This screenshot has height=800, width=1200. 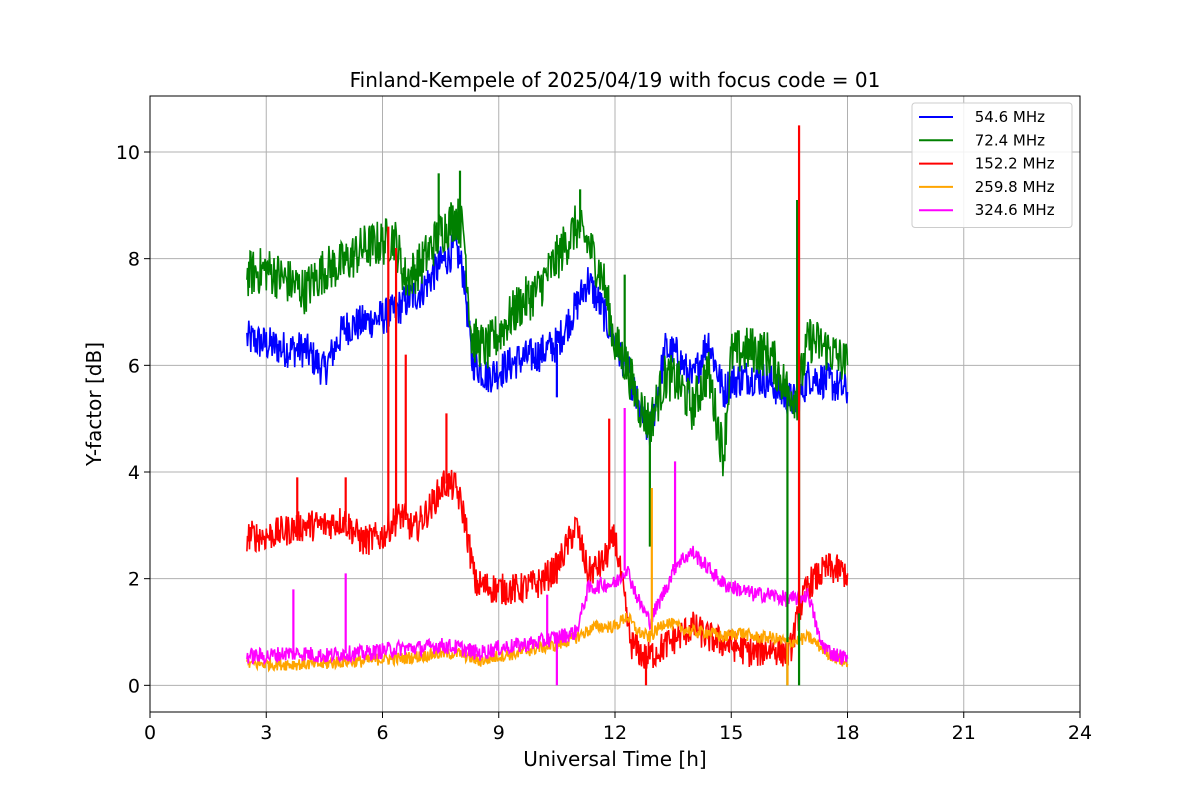 What do you see at coordinates (266, 733) in the screenshot?
I see `x-tick-label: 3` at bounding box center [266, 733].